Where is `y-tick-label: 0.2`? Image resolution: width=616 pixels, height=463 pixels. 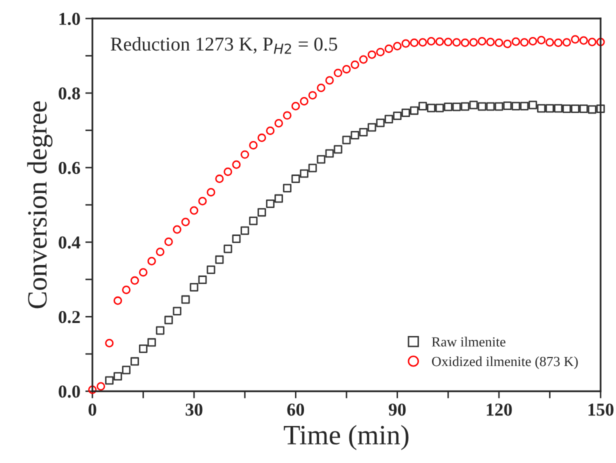 y-tick-label: 0.2 is located at coordinates (69, 317).